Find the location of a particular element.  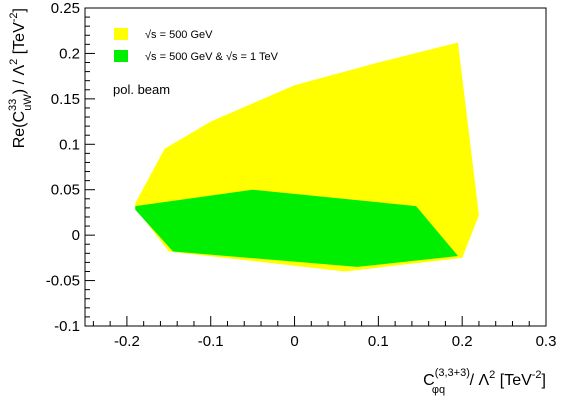

y-tick-label: 0 is located at coordinates (76, 235).